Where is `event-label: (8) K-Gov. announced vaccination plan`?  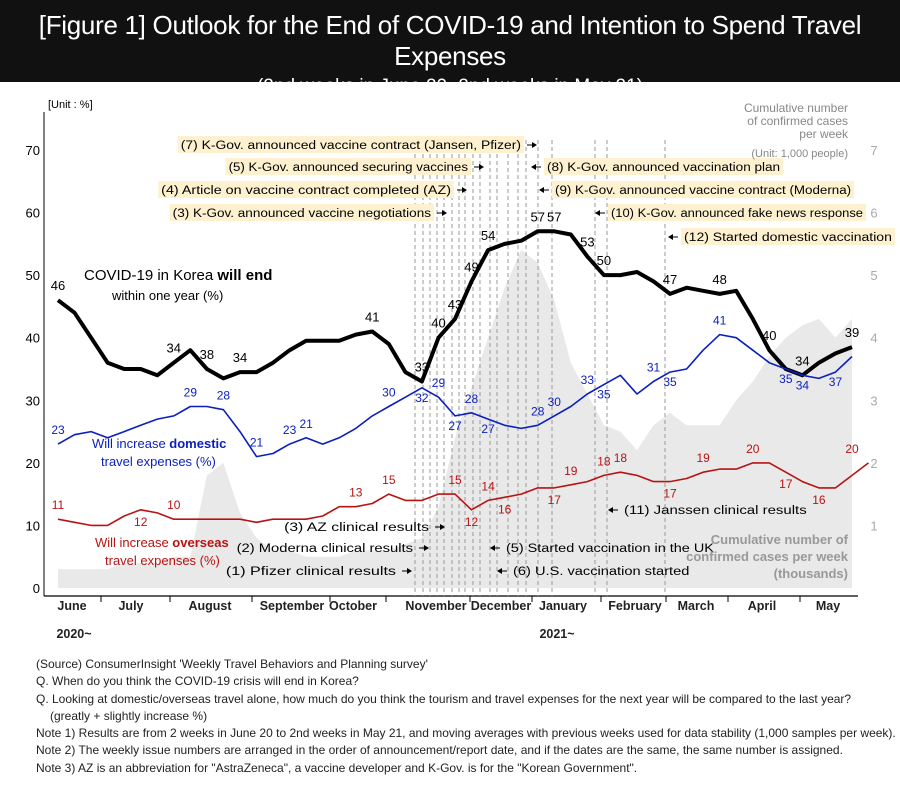
event-label: (8) K-Gov. announced vaccination plan is located at coordinates (663, 168).